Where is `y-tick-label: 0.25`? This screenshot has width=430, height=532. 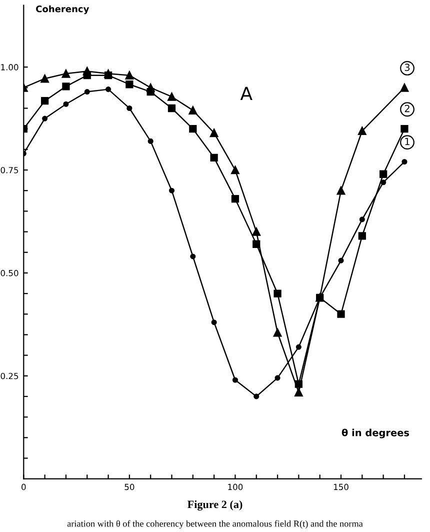 y-tick-label: 0.25 is located at coordinates (9, 376).